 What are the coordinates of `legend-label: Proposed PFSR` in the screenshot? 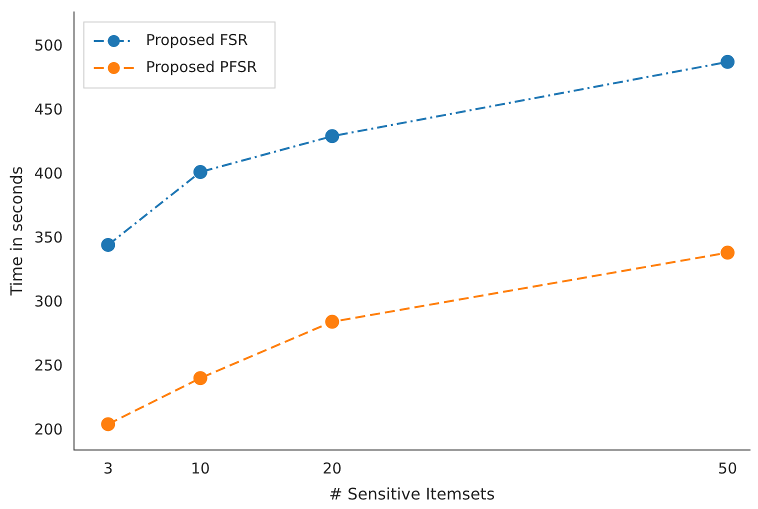 It's located at (202, 67).